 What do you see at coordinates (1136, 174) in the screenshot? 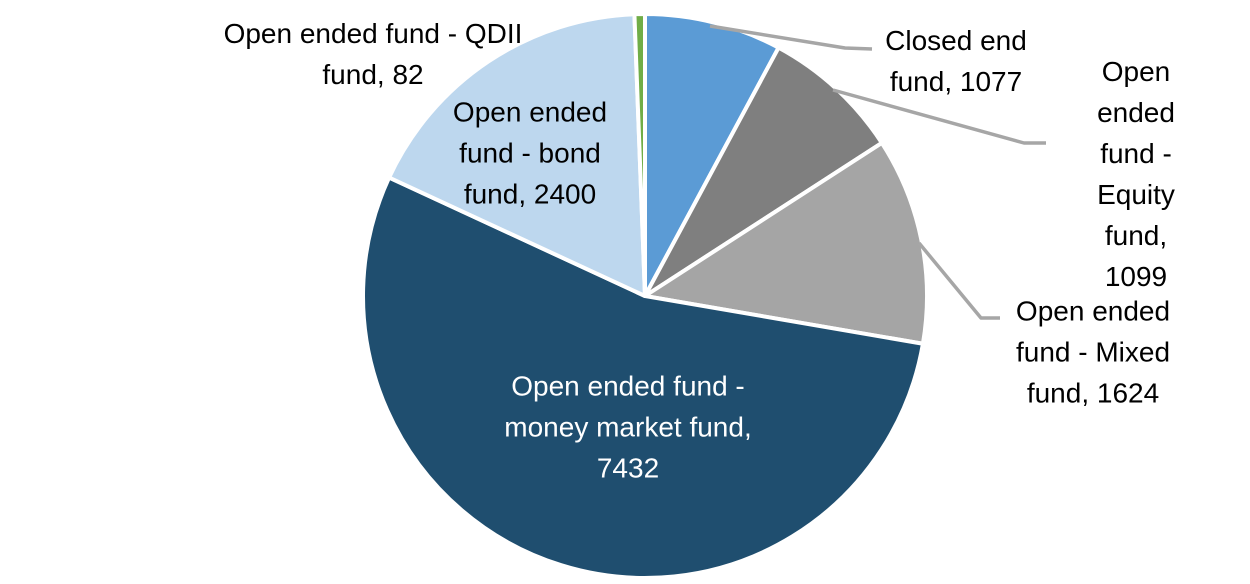
I see `data-label-equity-fund: Open ended fund - Equity fund, 1099` at bounding box center [1136, 174].